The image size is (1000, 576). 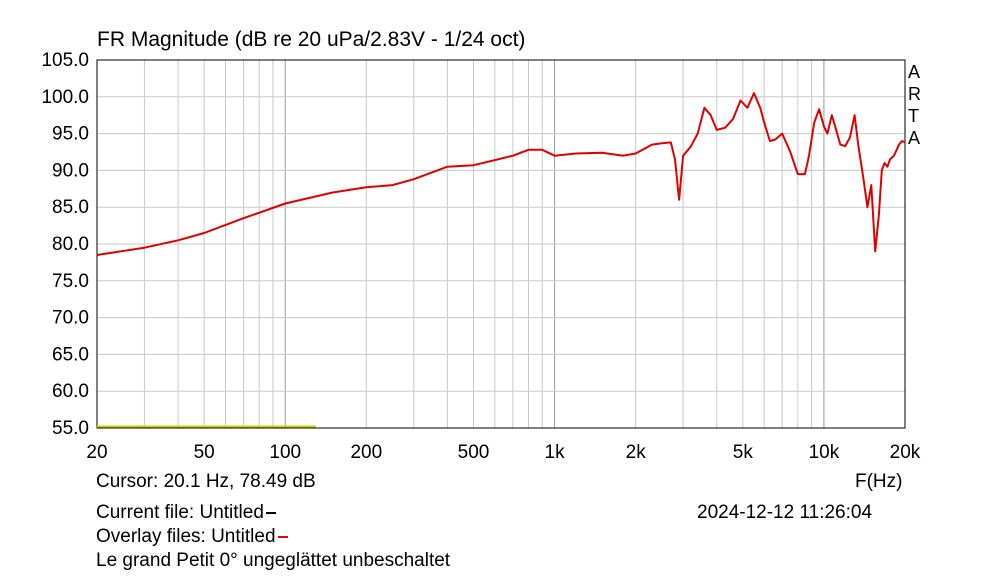 What do you see at coordinates (636, 452) in the screenshot?
I see `x-tick-label: 2k` at bounding box center [636, 452].